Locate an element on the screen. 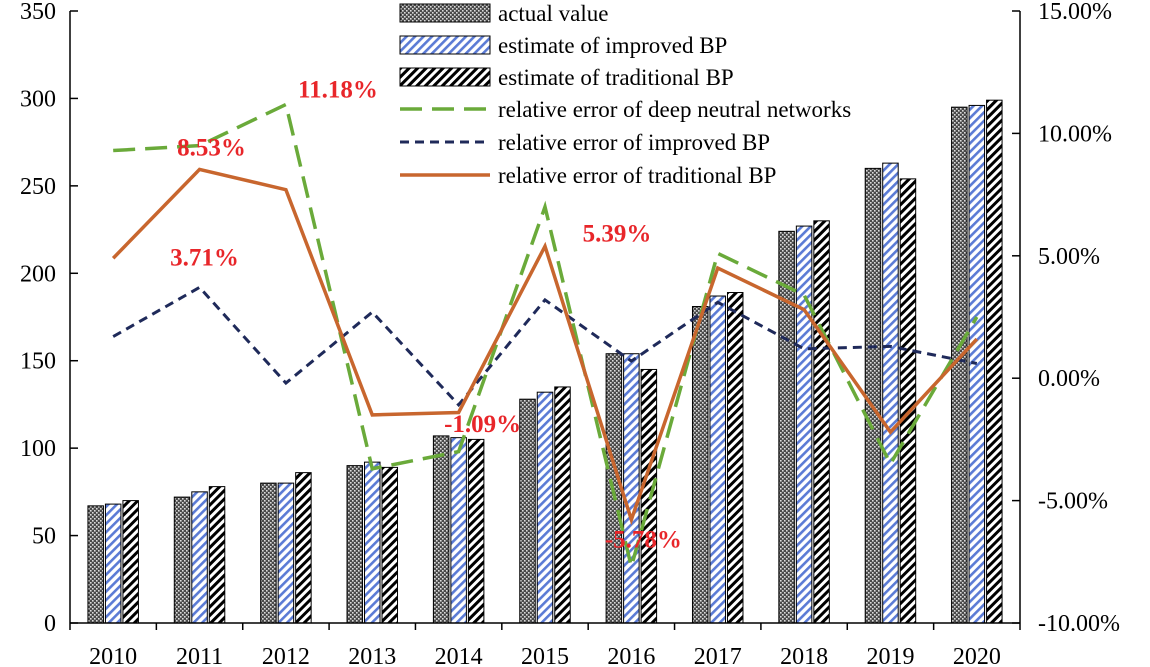  right-tick-label: 15.00% is located at coordinates (1075, 12).